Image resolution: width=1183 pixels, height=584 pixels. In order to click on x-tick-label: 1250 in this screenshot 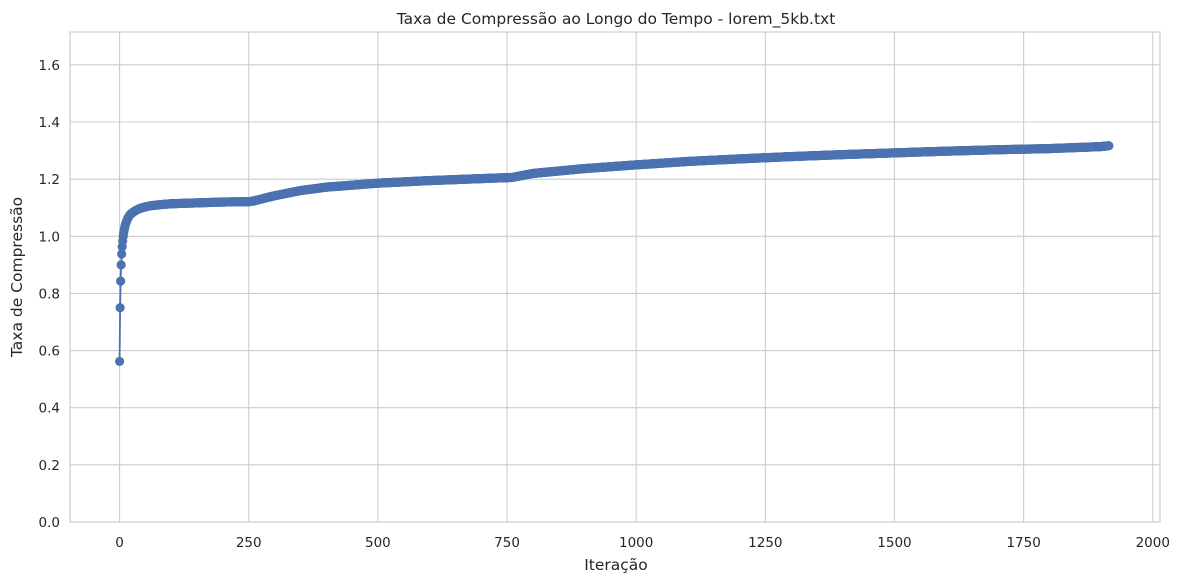, I will do `click(765, 543)`.